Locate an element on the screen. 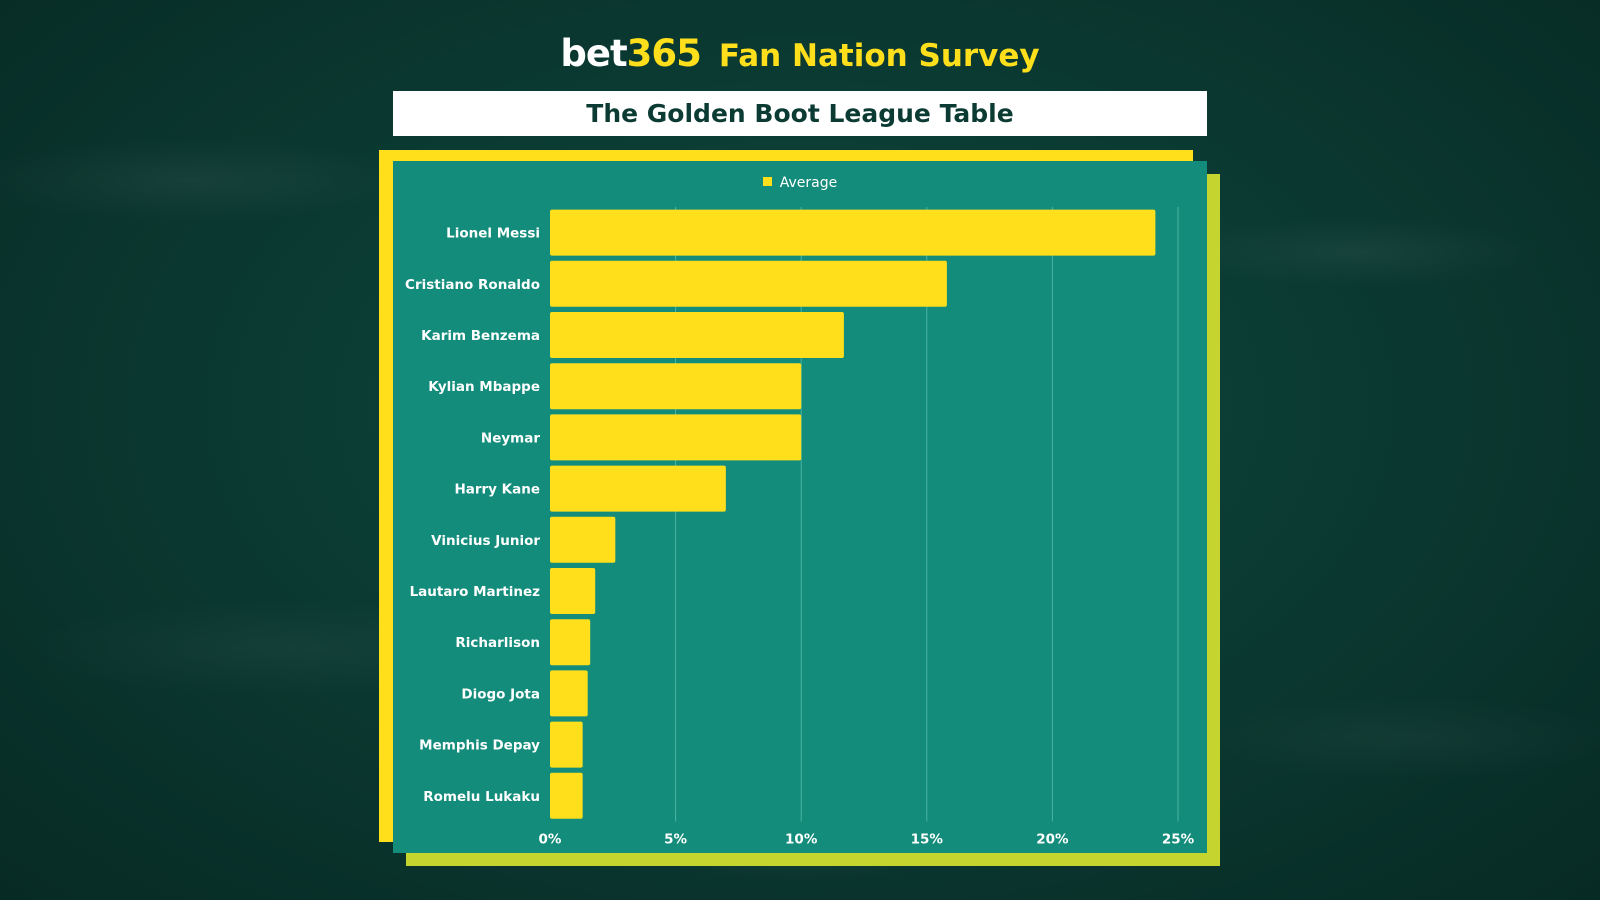 The height and width of the screenshot is (900, 1600). category-label: Cristiano Ronaldo is located at coordinates (472, 285).